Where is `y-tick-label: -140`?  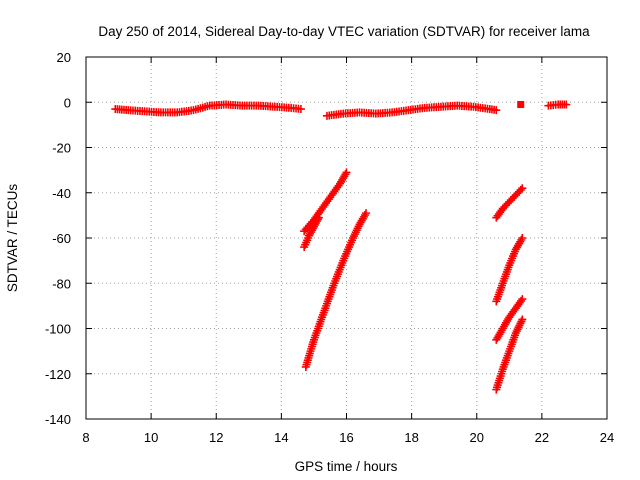
y-tick-label: -140 is located at coordinates (58, 419).